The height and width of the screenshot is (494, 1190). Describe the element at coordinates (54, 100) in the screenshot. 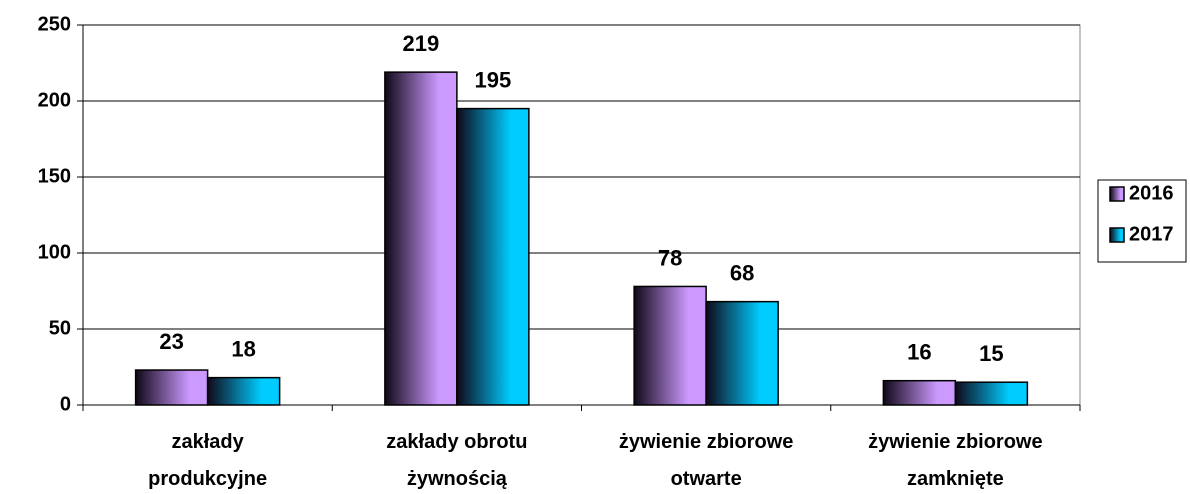

I see `y-tick-label: 200` at that location.